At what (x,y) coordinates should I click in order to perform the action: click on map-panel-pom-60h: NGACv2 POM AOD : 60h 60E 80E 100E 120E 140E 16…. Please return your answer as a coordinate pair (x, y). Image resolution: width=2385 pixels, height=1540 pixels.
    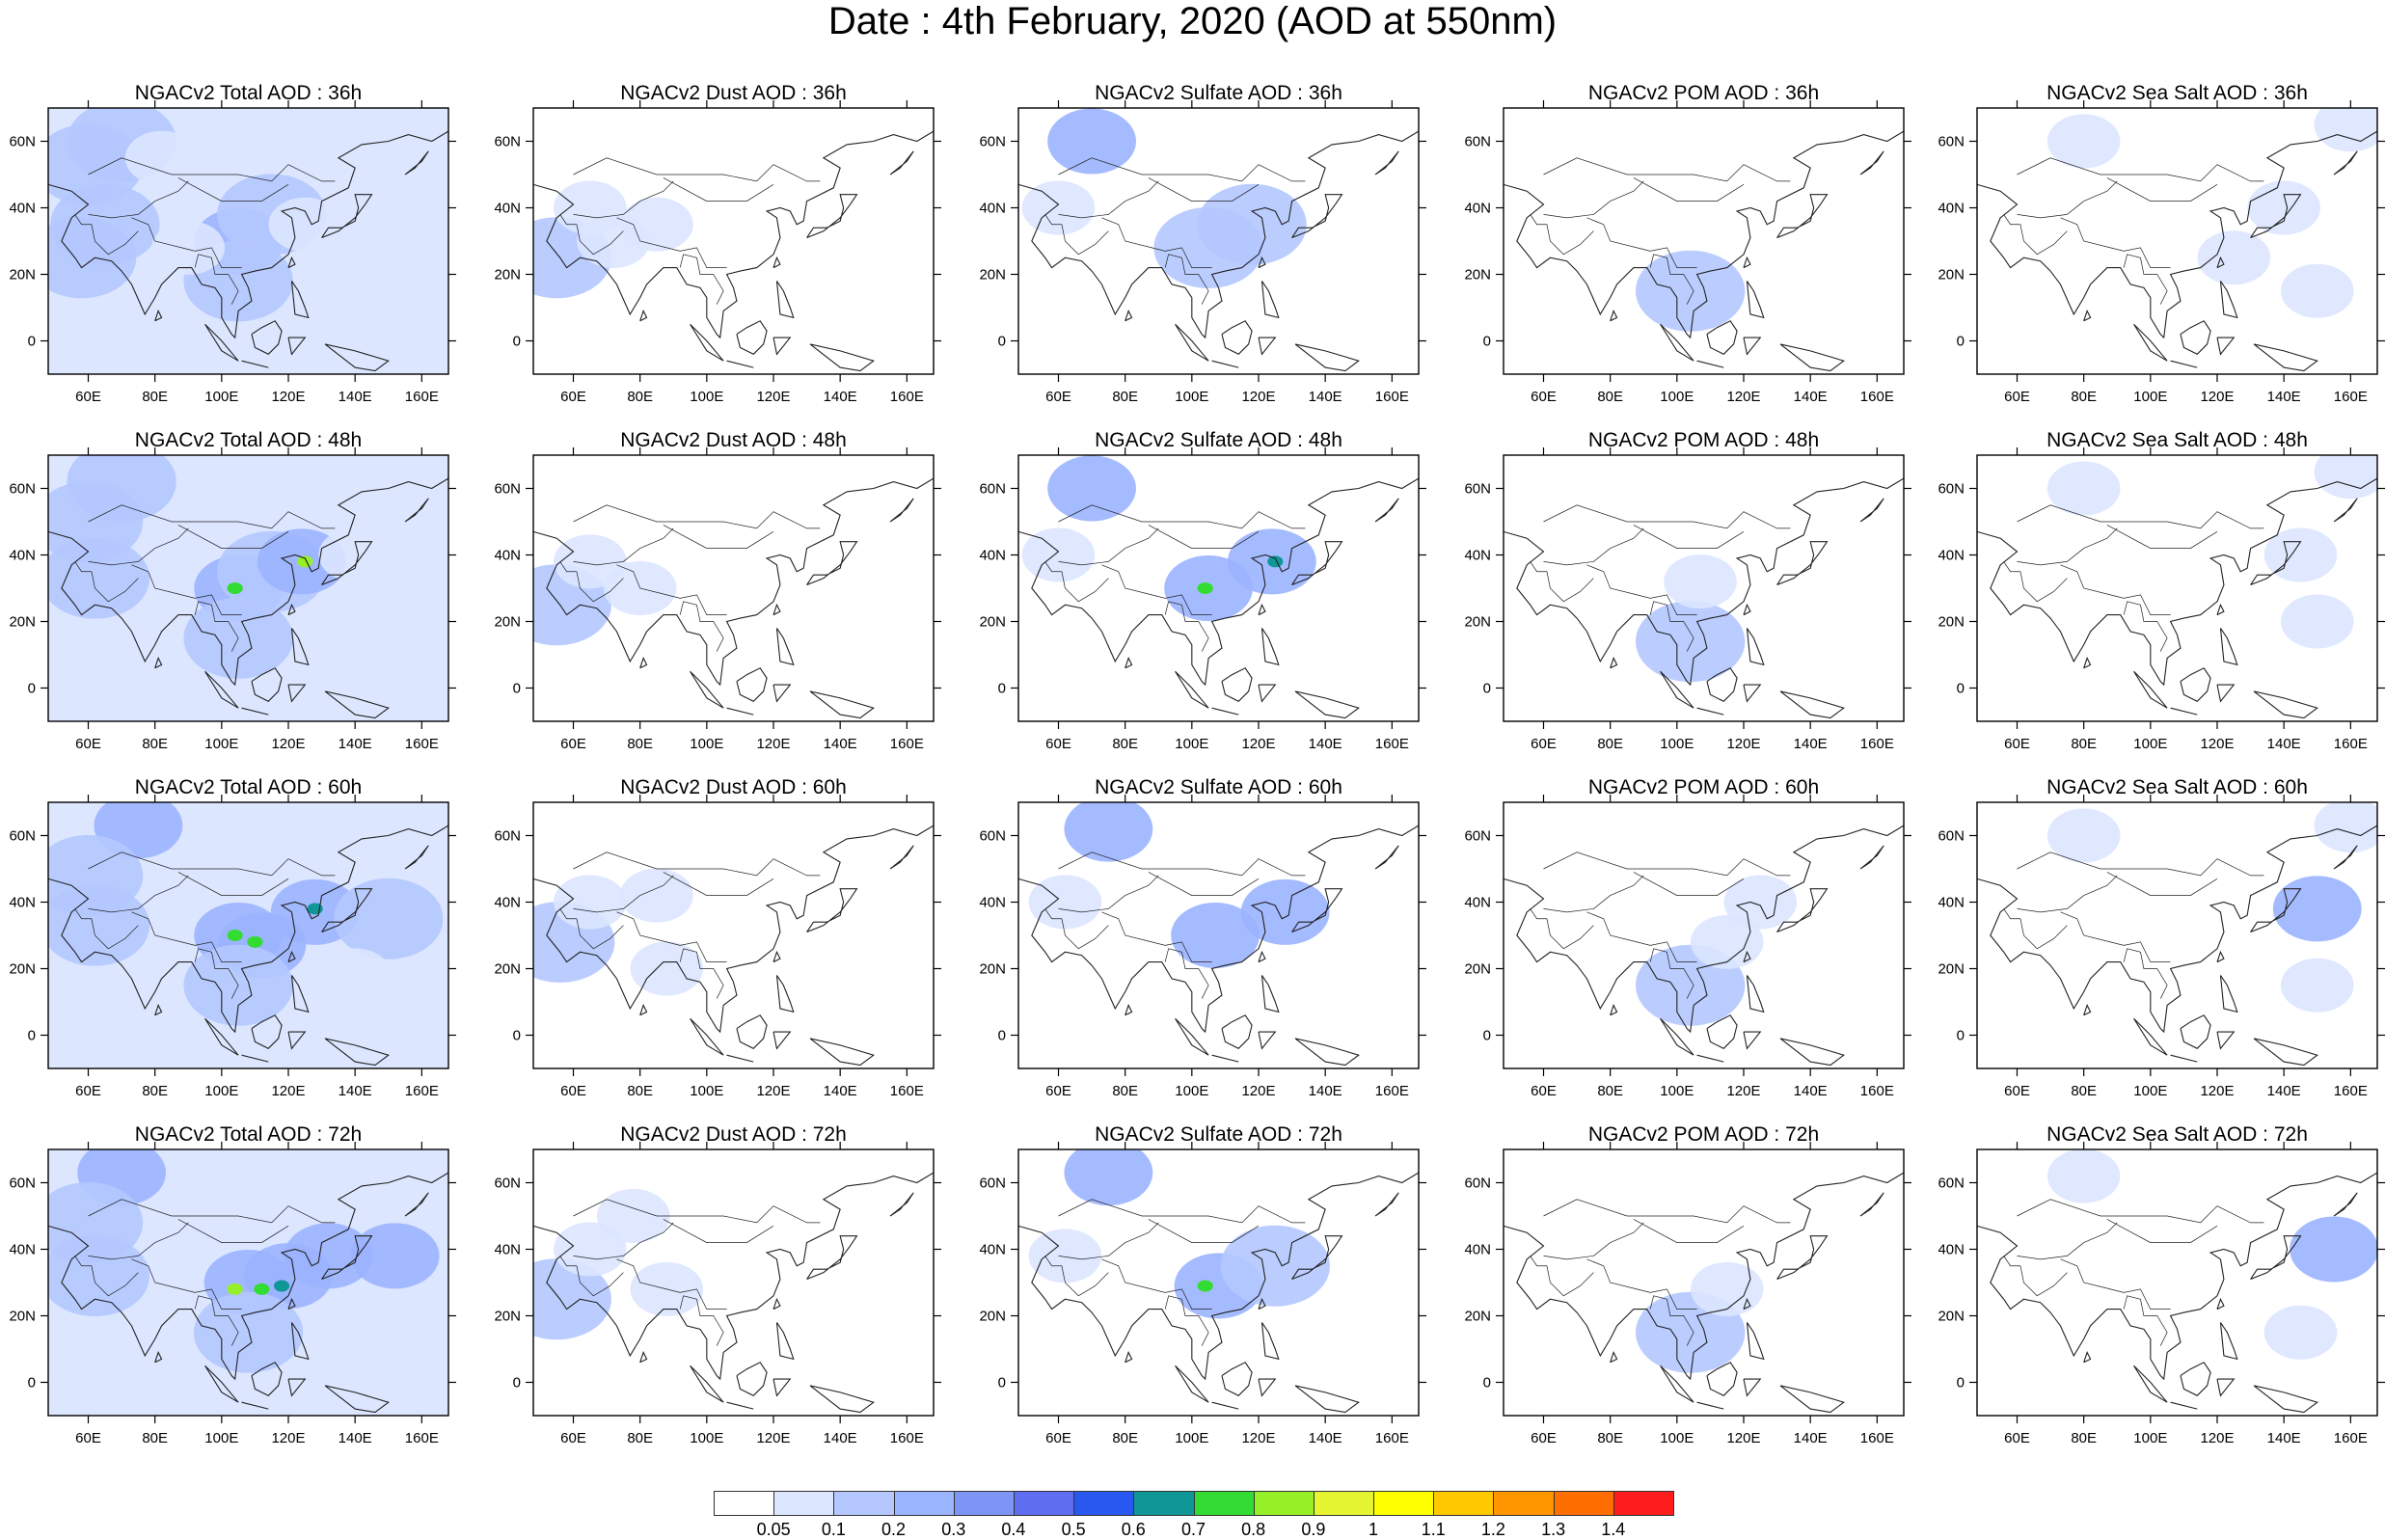
    Looking at the image, I should click on (1684, 939).